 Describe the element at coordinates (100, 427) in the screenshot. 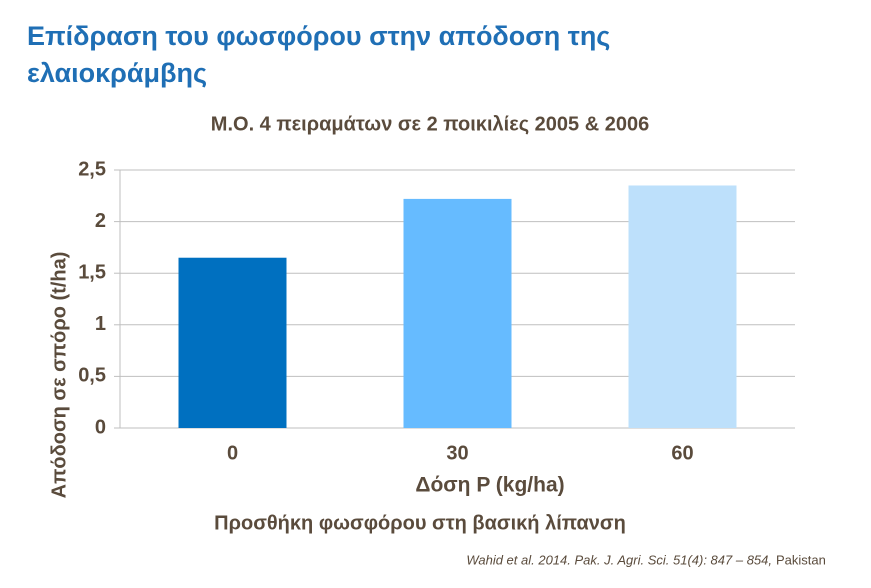

I see `y-tick-label: 0` at that location.